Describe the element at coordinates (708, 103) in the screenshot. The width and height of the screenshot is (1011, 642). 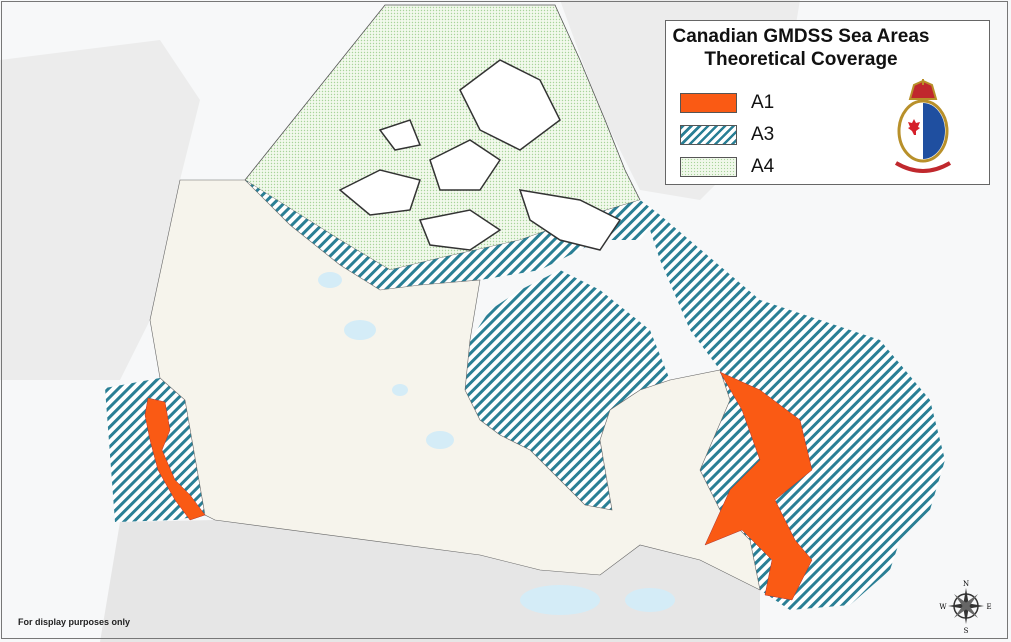
I see `legend-swatch-a1` at that location.